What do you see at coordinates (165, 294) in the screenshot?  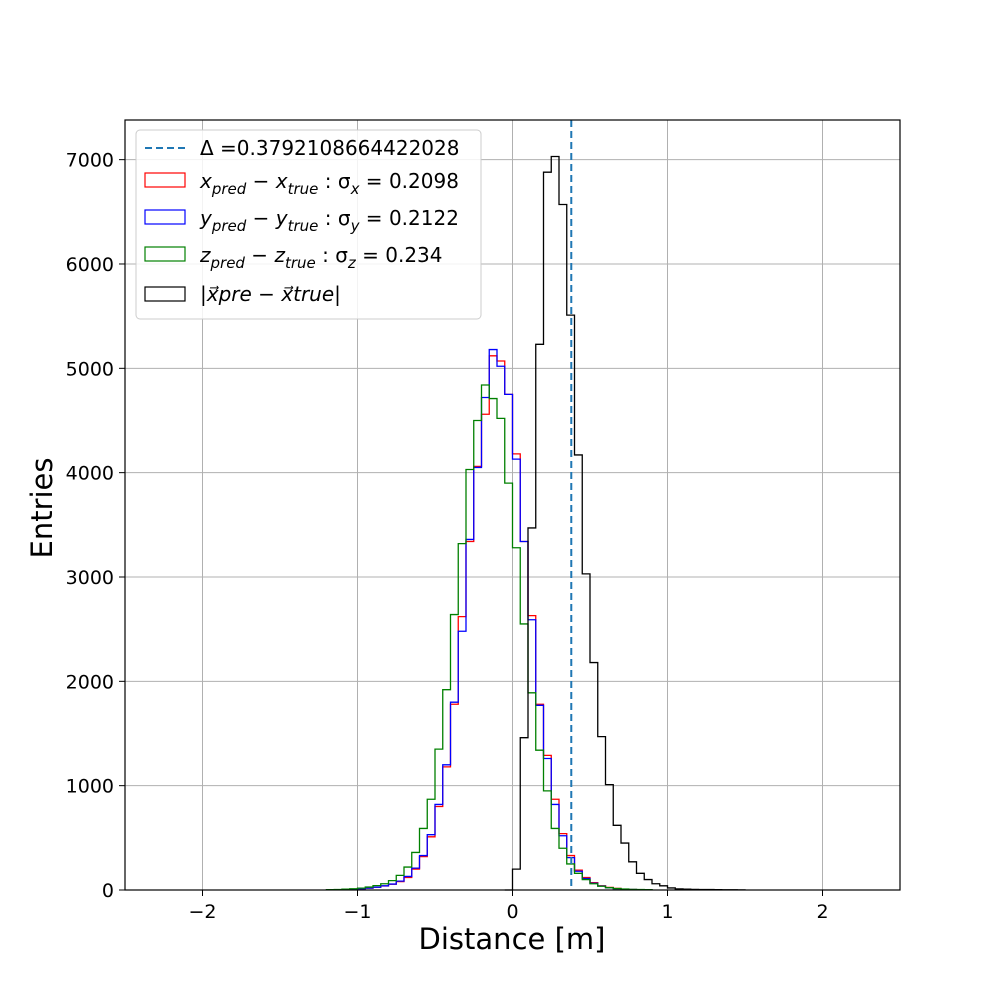 I see `legend-swatch-magnitude` at bounding box center [165, 294].